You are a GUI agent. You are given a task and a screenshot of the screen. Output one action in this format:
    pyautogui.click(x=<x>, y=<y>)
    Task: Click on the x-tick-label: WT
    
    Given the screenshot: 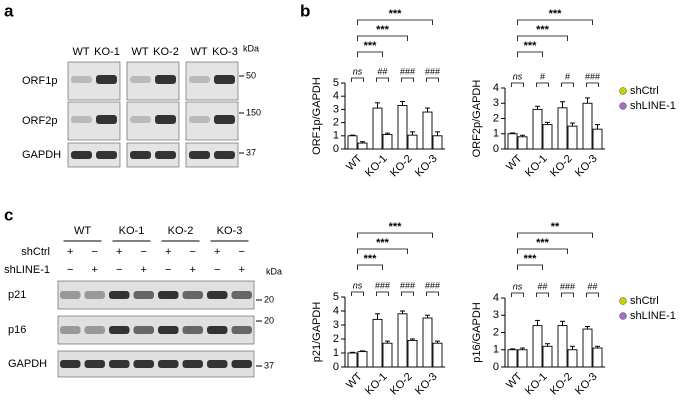 What is the action you would take?
    pyautogui.click(x=354, y=380)
    